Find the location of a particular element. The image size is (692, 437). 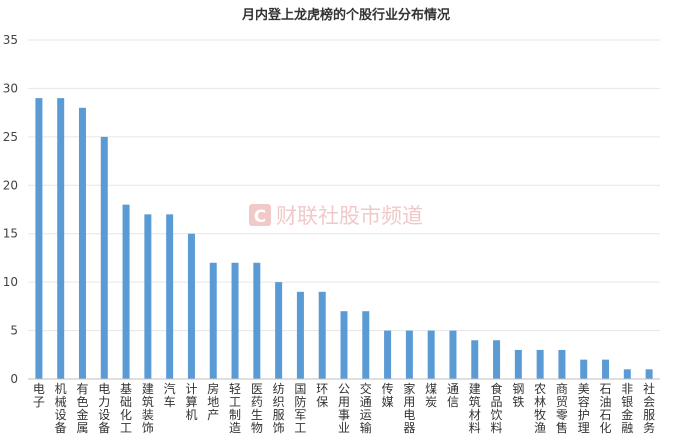

x-tick-label: 国防军工 is located at coordinates (300, 408).